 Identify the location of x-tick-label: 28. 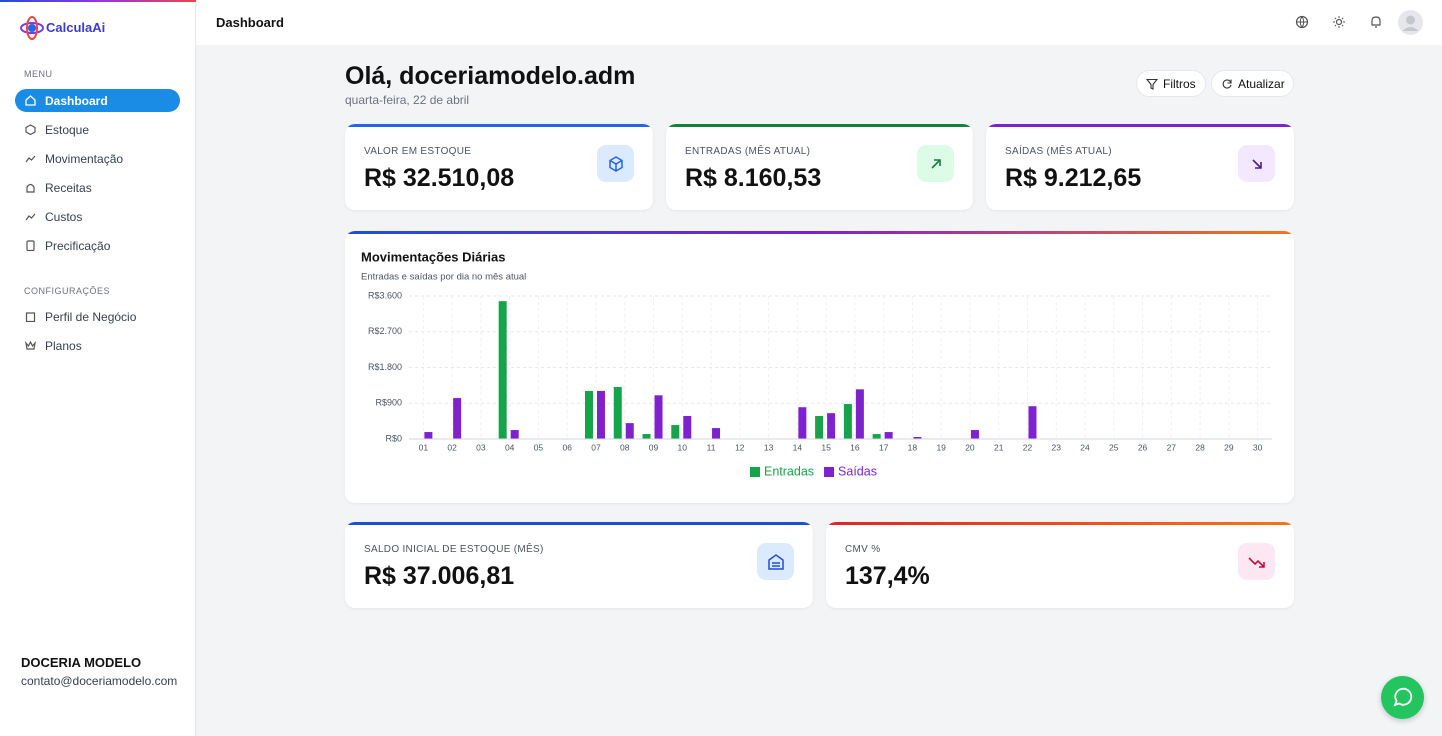
(1200, 447).